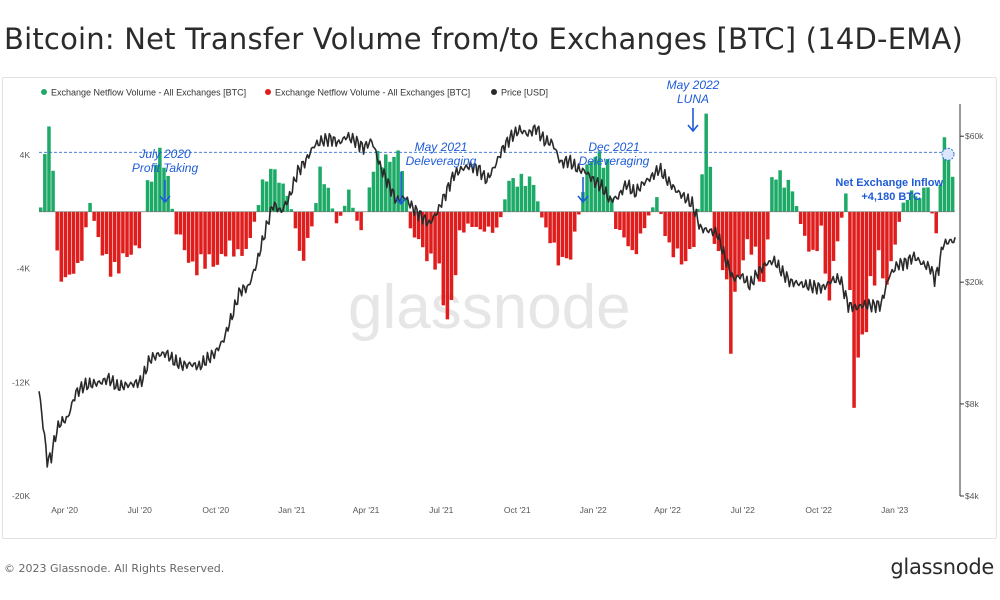 Image resolution: width=1000 pixels, height=600 pixels. Describe the element at coordinates (64, 510) in the screenshot. I see `x-tick-label: Apr '20` at that location.